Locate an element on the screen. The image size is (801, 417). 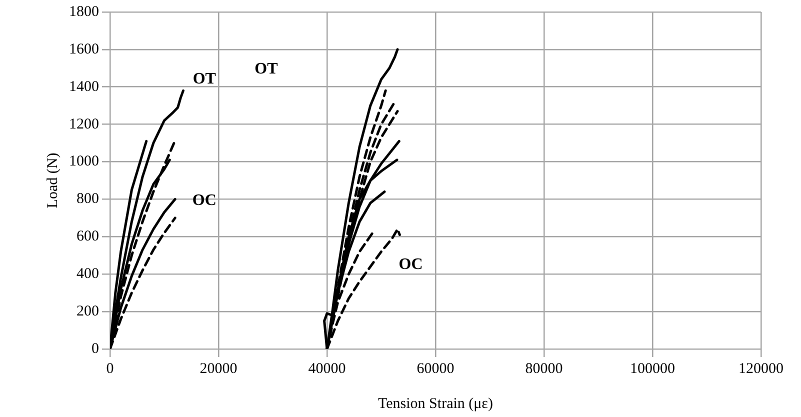
y-tick-label: 1000 is located at coordinates (84, 162).